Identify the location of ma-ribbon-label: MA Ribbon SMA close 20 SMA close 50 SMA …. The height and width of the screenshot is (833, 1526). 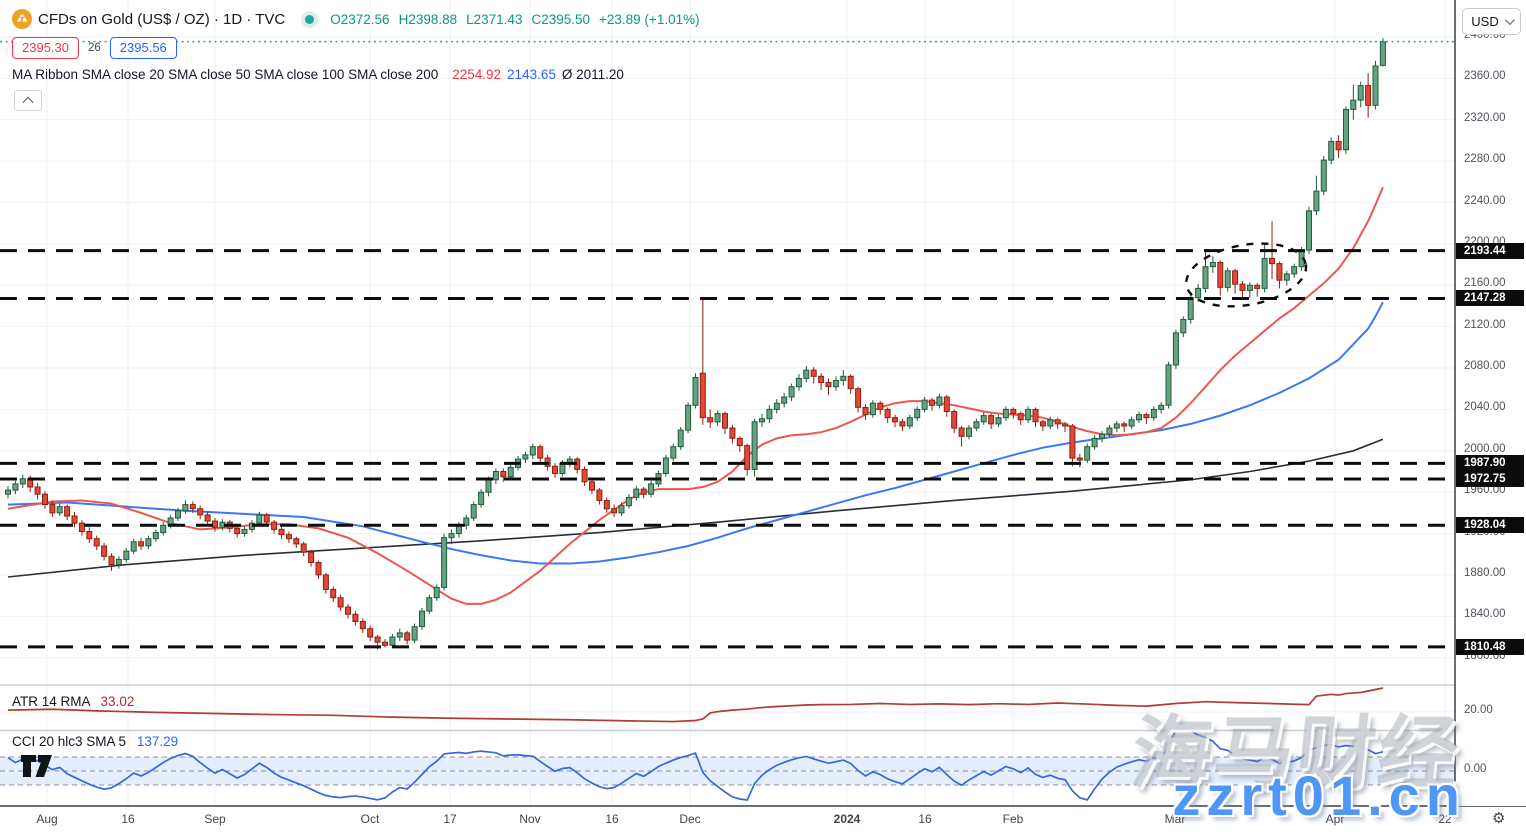
(225, 74).